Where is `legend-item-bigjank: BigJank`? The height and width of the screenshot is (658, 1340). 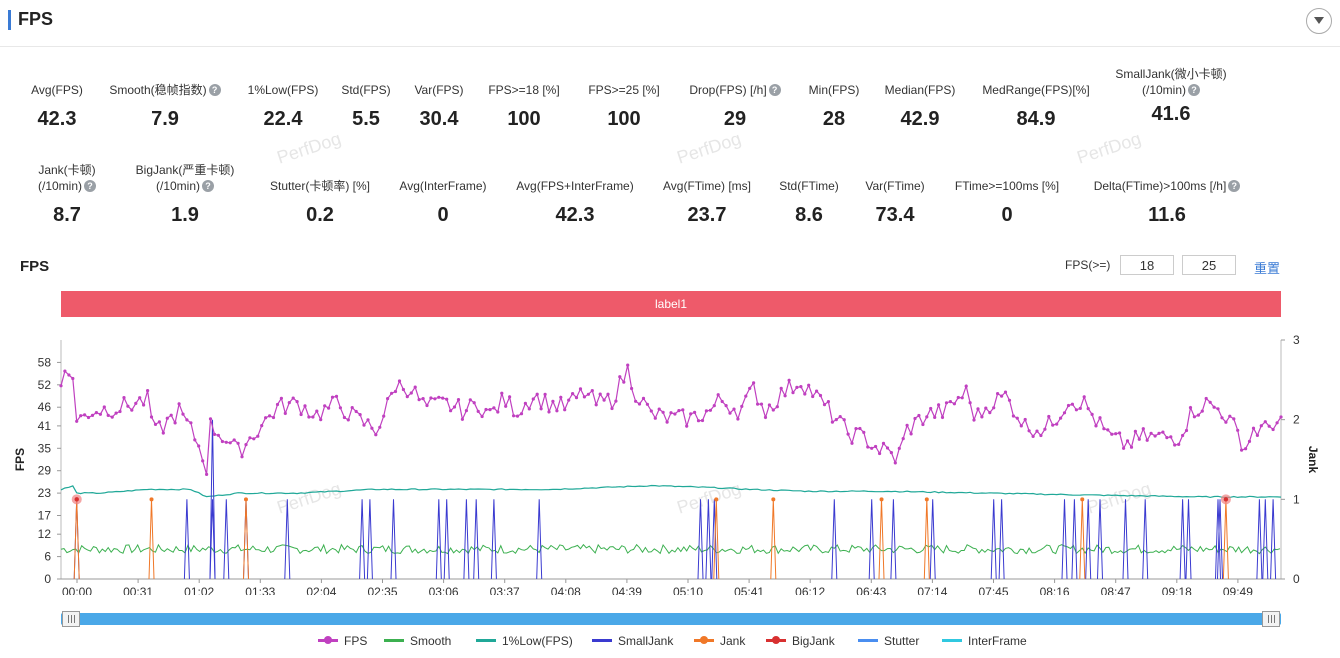 legend-item-bigjank: BigJank is located at coordinates (800, 641).